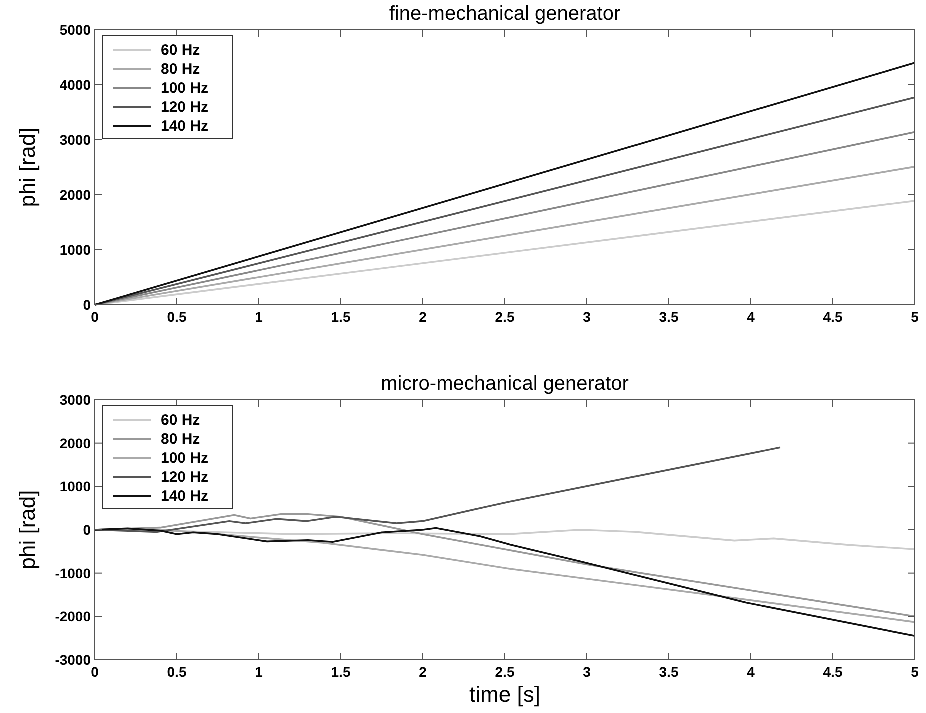 This screenshot has width=926, height=713. Describe the element at coordinates (73, 616) in the screenshot. I see `y-tick-label: -2000` at that location.